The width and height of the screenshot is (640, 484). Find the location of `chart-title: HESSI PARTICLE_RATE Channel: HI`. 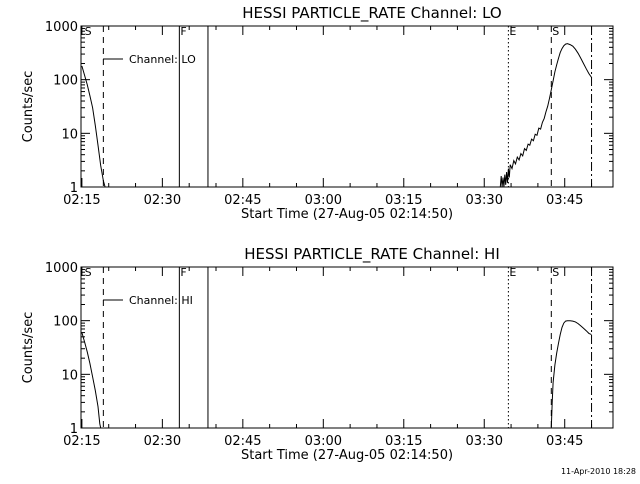

chart-title: HESSI PARTICLE_RATE Channel: HI is located at coordinates (372, 254).